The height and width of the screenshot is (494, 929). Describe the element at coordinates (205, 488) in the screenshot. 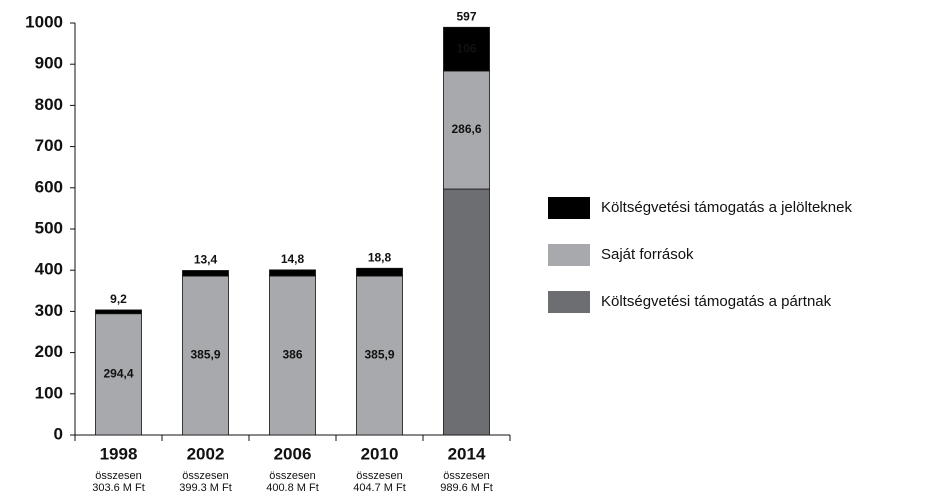

I see `total-label: 399.3 M Ft` at that location.